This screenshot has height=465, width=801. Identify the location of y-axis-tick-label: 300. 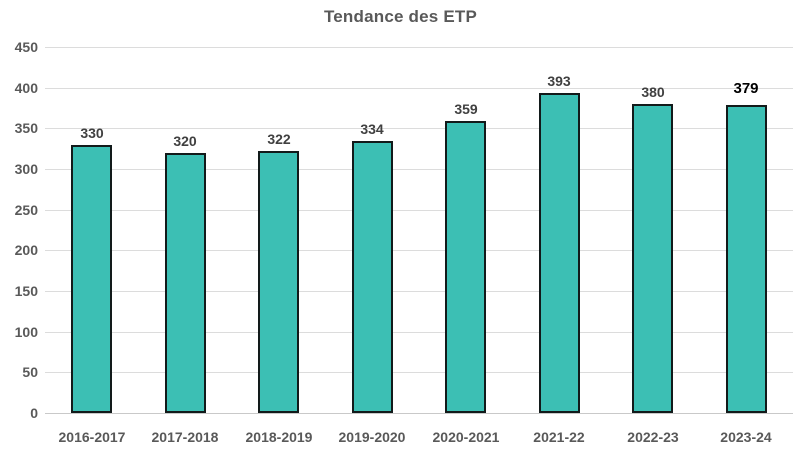
(26, 169).